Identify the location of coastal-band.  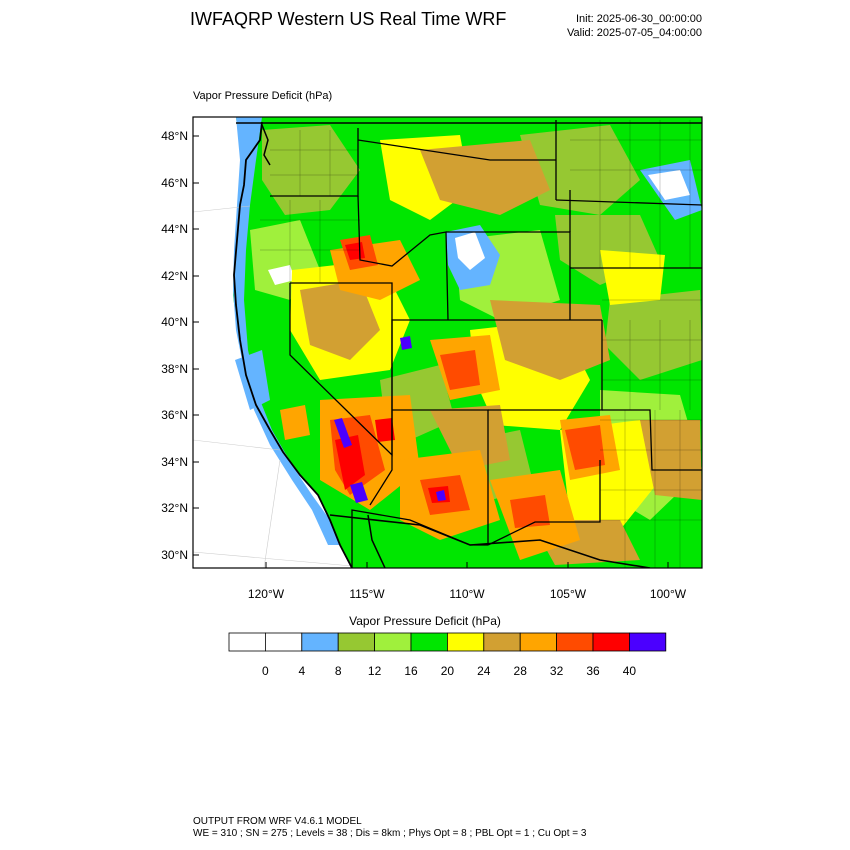
(286, 331).